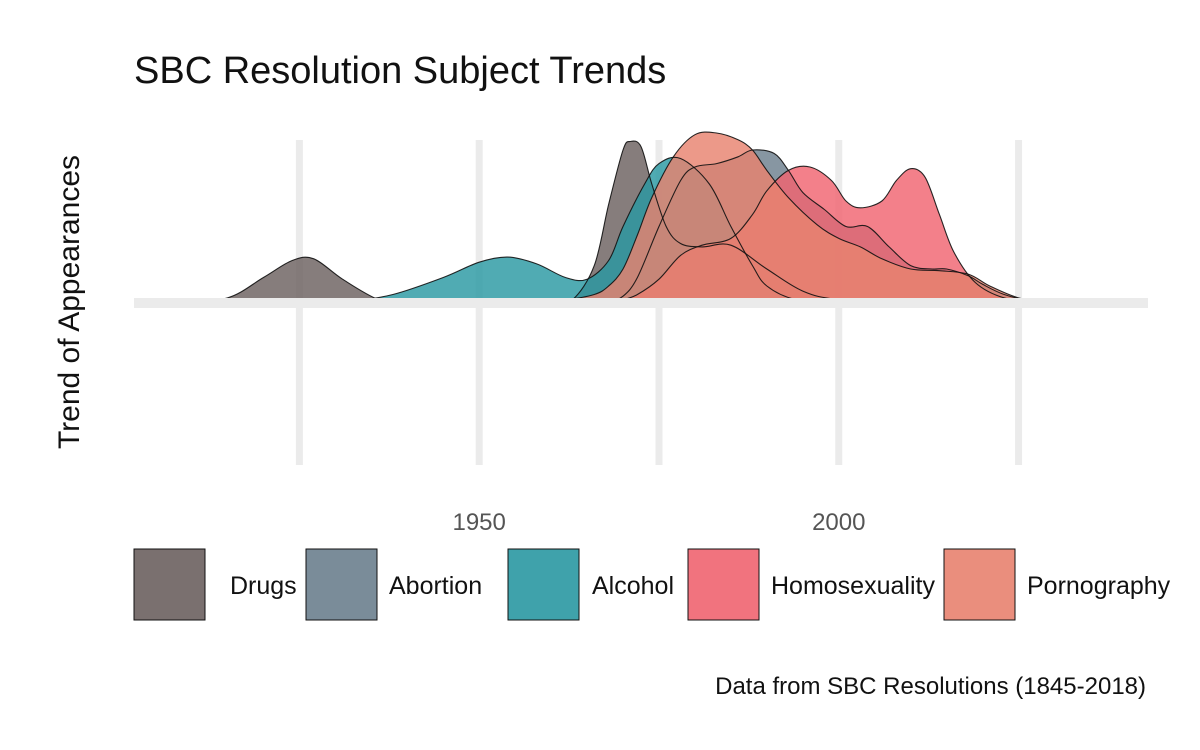 The image size is (1200, 750). What do you see at coordinates (435, 586) in the screenshot?
I see `legend-label-abortion: Abortion` at bounding box center [435, 586].